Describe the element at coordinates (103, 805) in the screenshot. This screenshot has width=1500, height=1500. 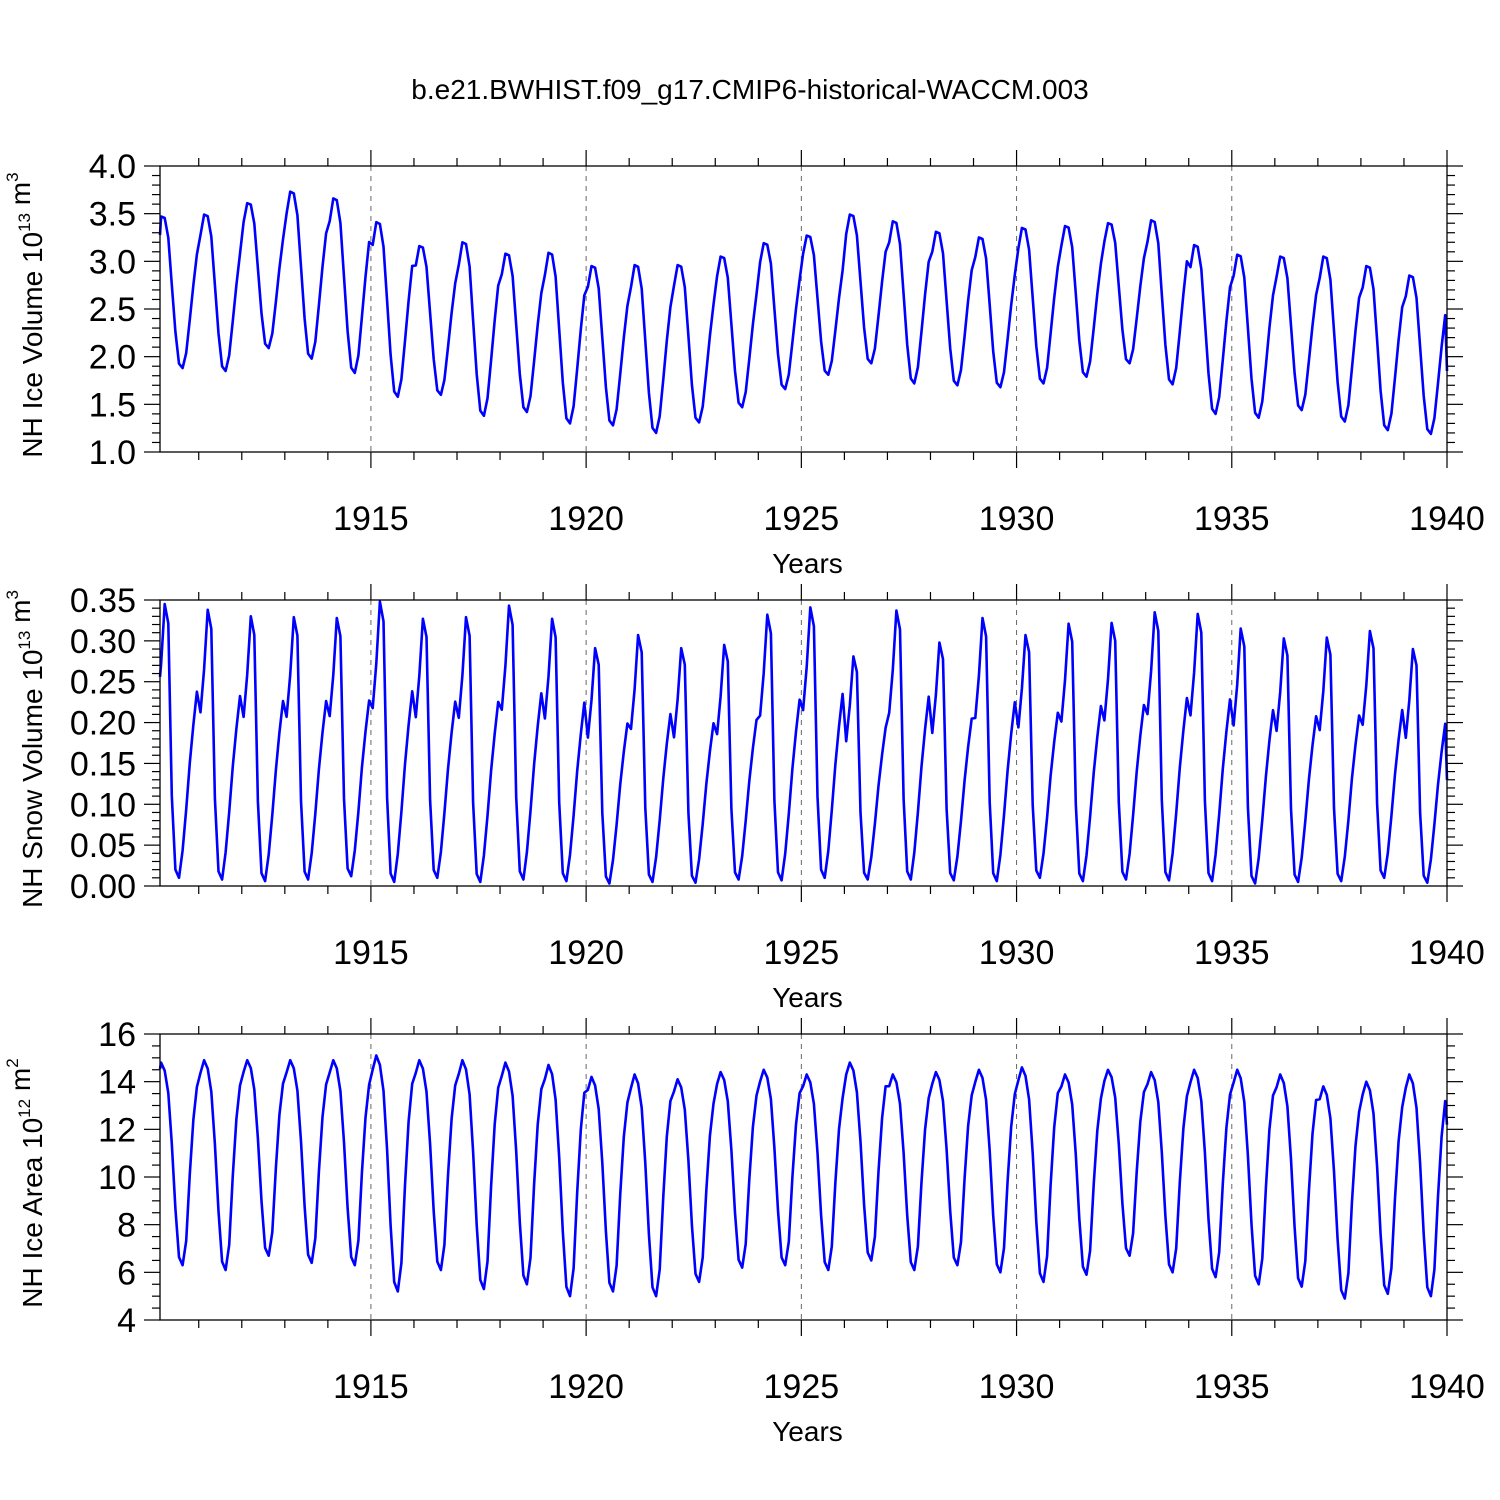
I see `y-tick-label: 0.10` at that location.